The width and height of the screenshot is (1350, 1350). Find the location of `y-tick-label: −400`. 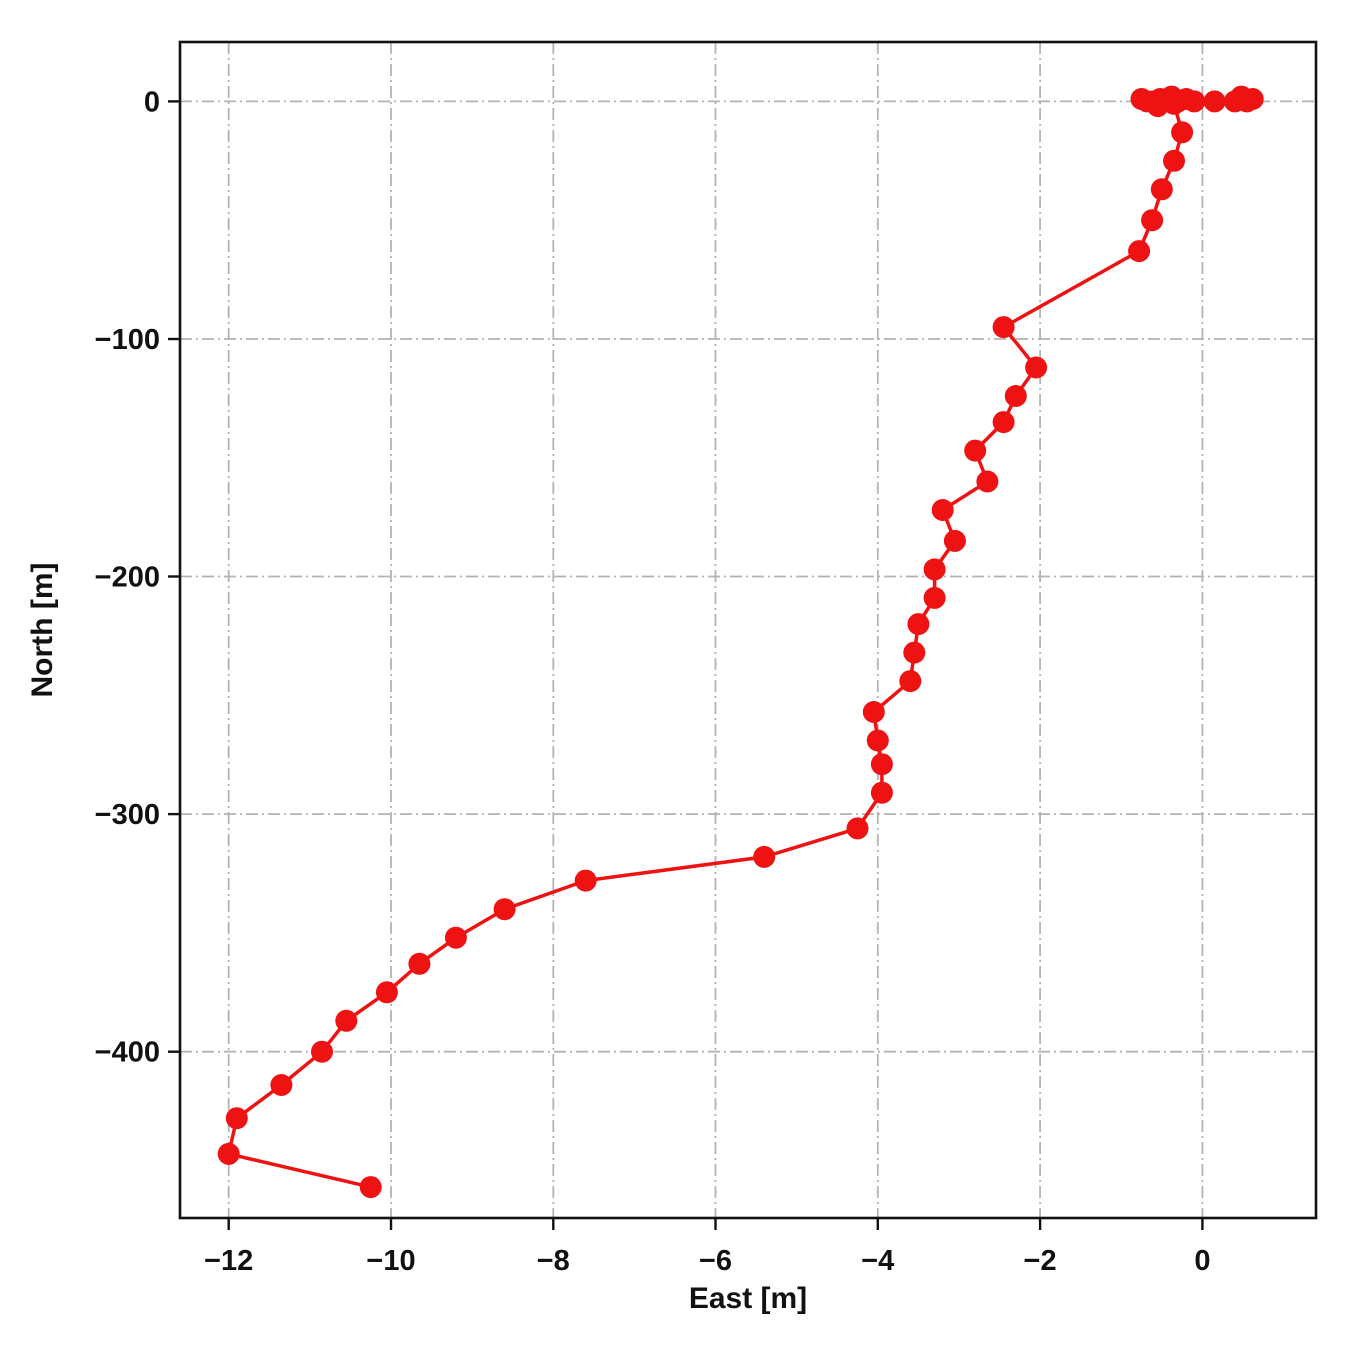

y-tick-label: −400 is located at coordinates (127, 1053).